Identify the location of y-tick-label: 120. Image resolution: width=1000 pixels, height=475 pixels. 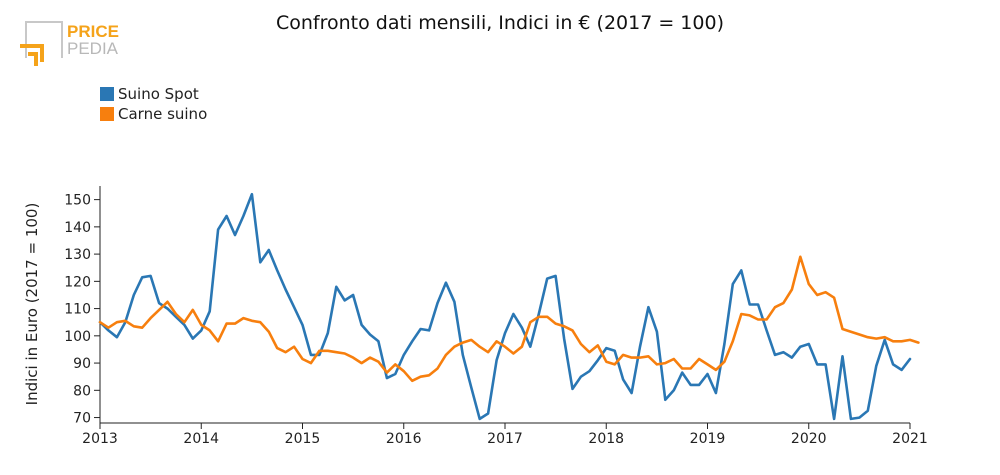
(77, 282).